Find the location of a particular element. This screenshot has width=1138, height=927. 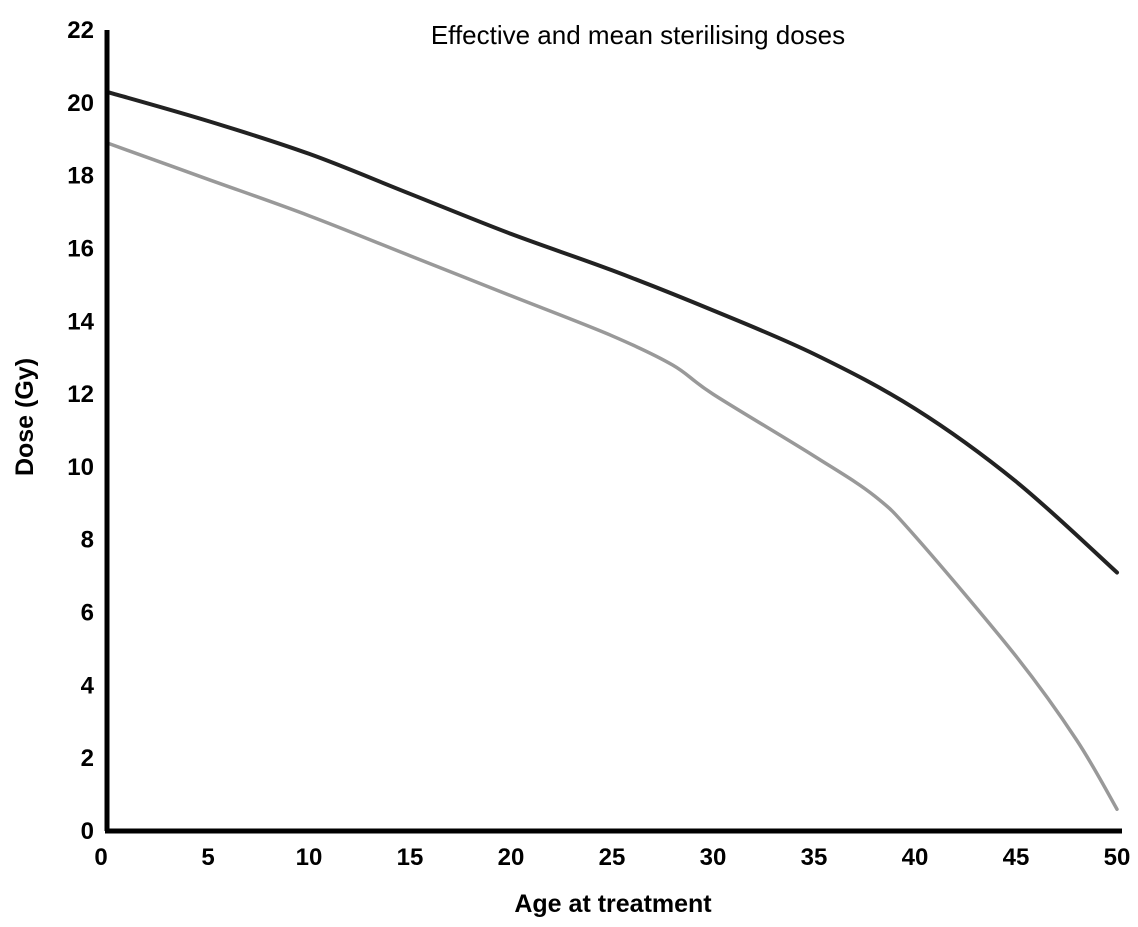

x-tick-label: 0 is located at coordinates (100, 857).